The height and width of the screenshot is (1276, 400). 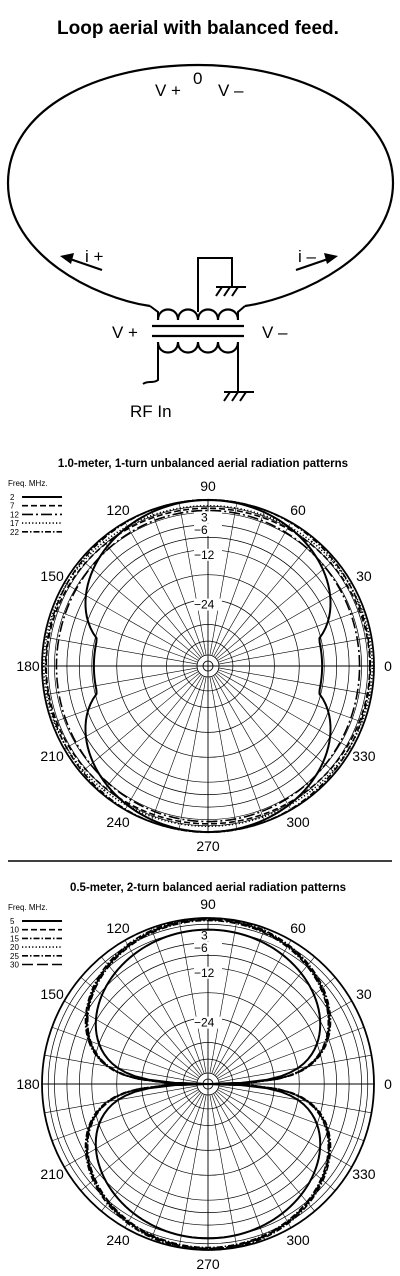 I want to click on secondary-coil, so click(x=198, y=314).